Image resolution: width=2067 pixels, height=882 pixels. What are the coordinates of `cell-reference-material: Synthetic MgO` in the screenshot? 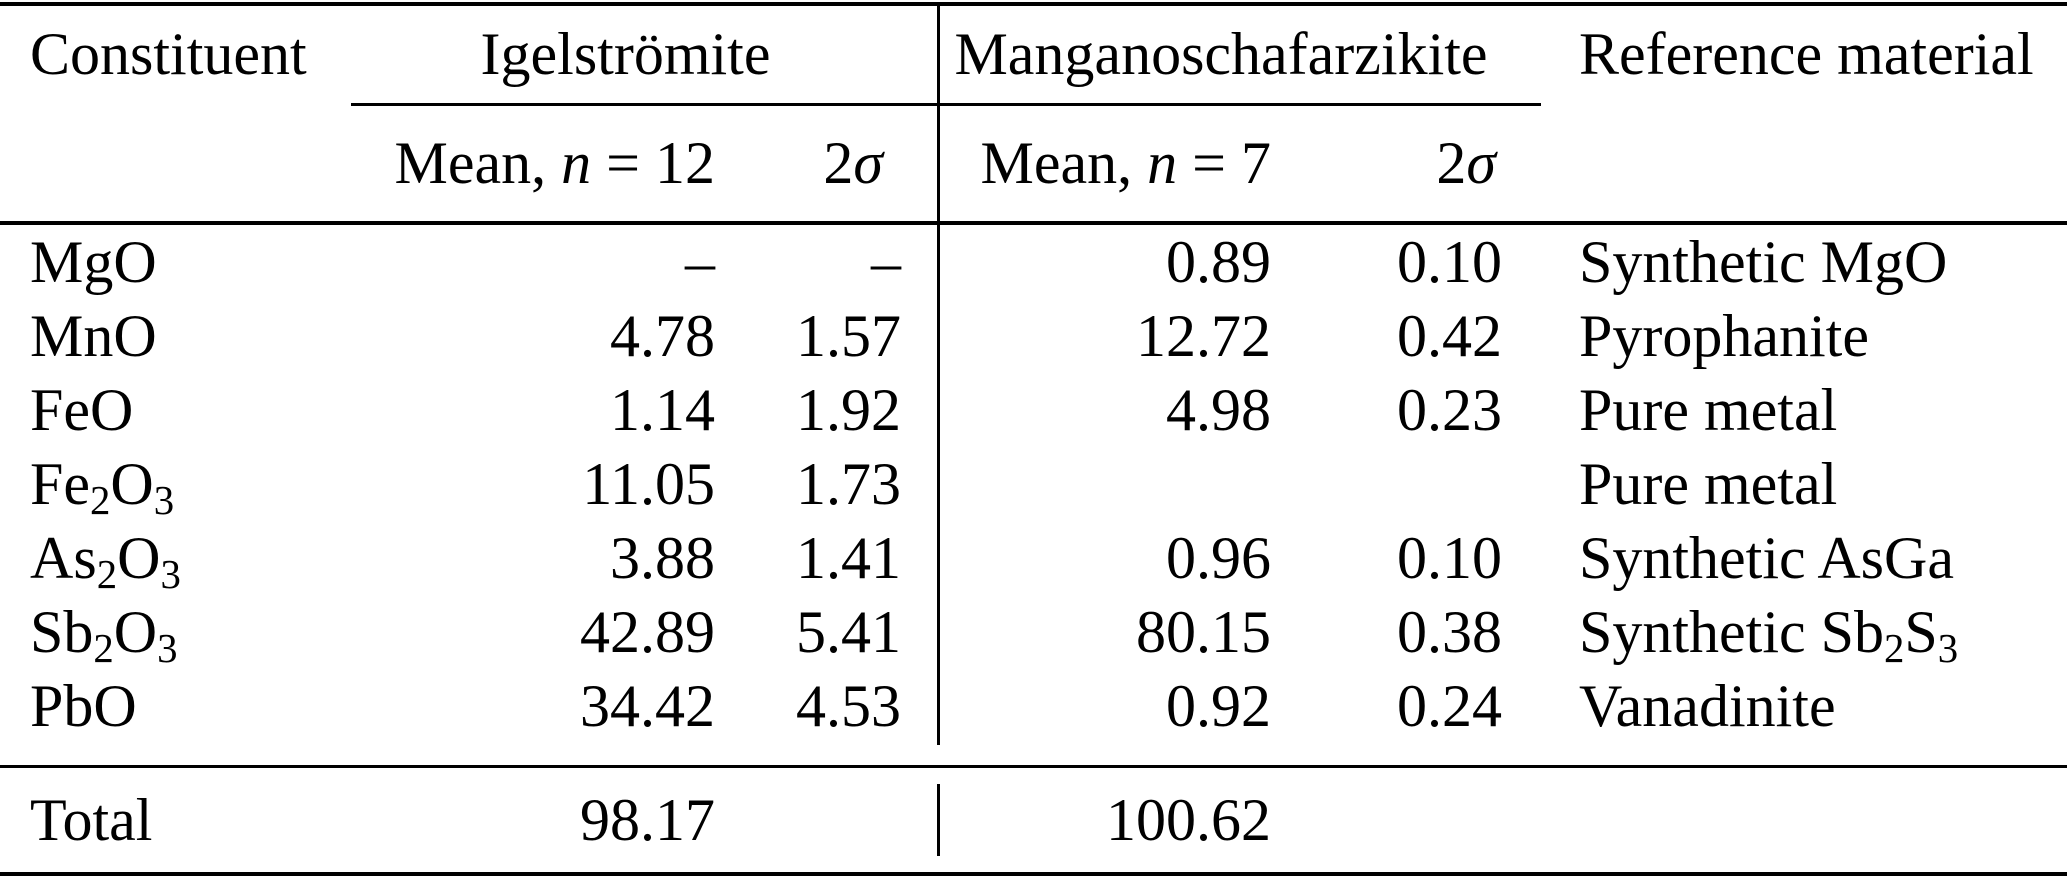 It's located at (1763, 261).